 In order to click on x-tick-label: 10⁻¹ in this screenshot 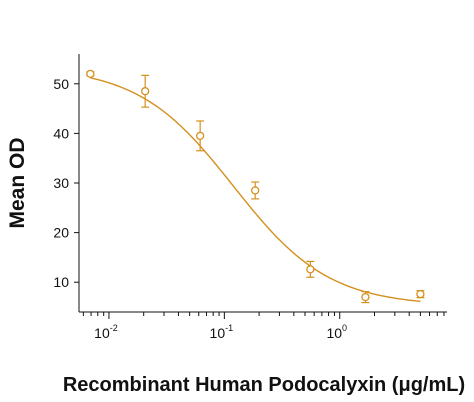, I will do `click(222, 332)`.